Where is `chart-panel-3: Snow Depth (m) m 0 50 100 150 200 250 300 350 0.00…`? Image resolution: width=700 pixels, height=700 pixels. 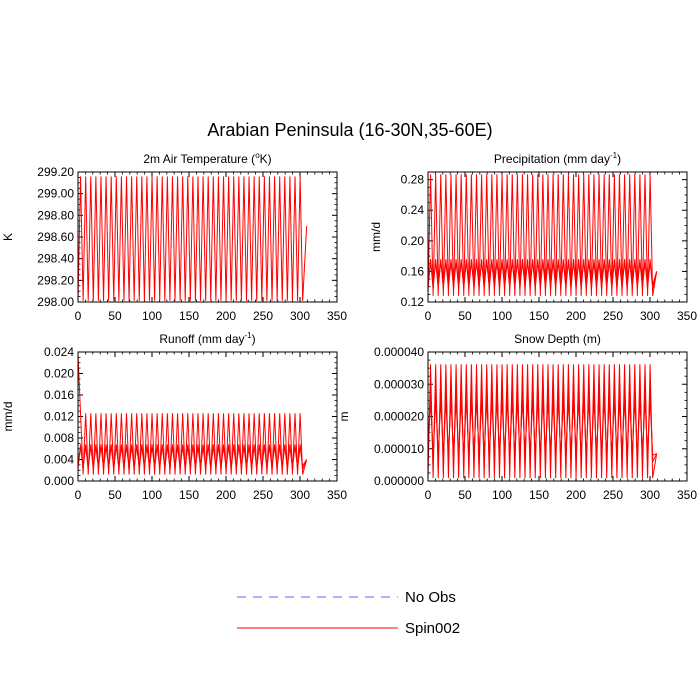 chart-panel-3: Snow Depth (m) m 0 50 100 150 200 250 300 350 0.00… is located at coordinates (517, 417).